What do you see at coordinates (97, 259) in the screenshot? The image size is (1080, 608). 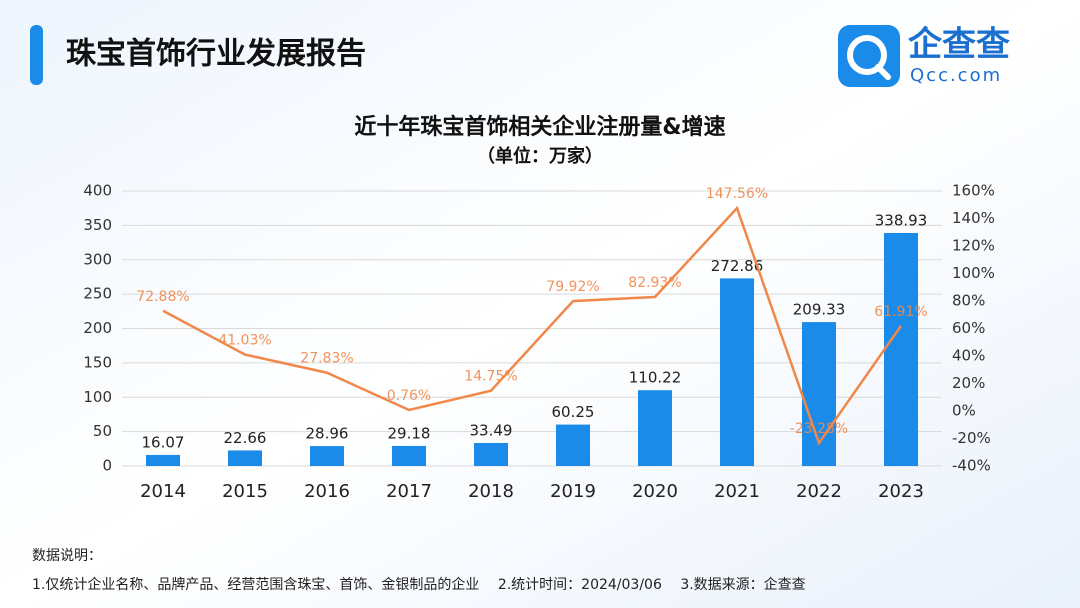 I see `y-tick-label: 300` at bounding box center [97, 259].